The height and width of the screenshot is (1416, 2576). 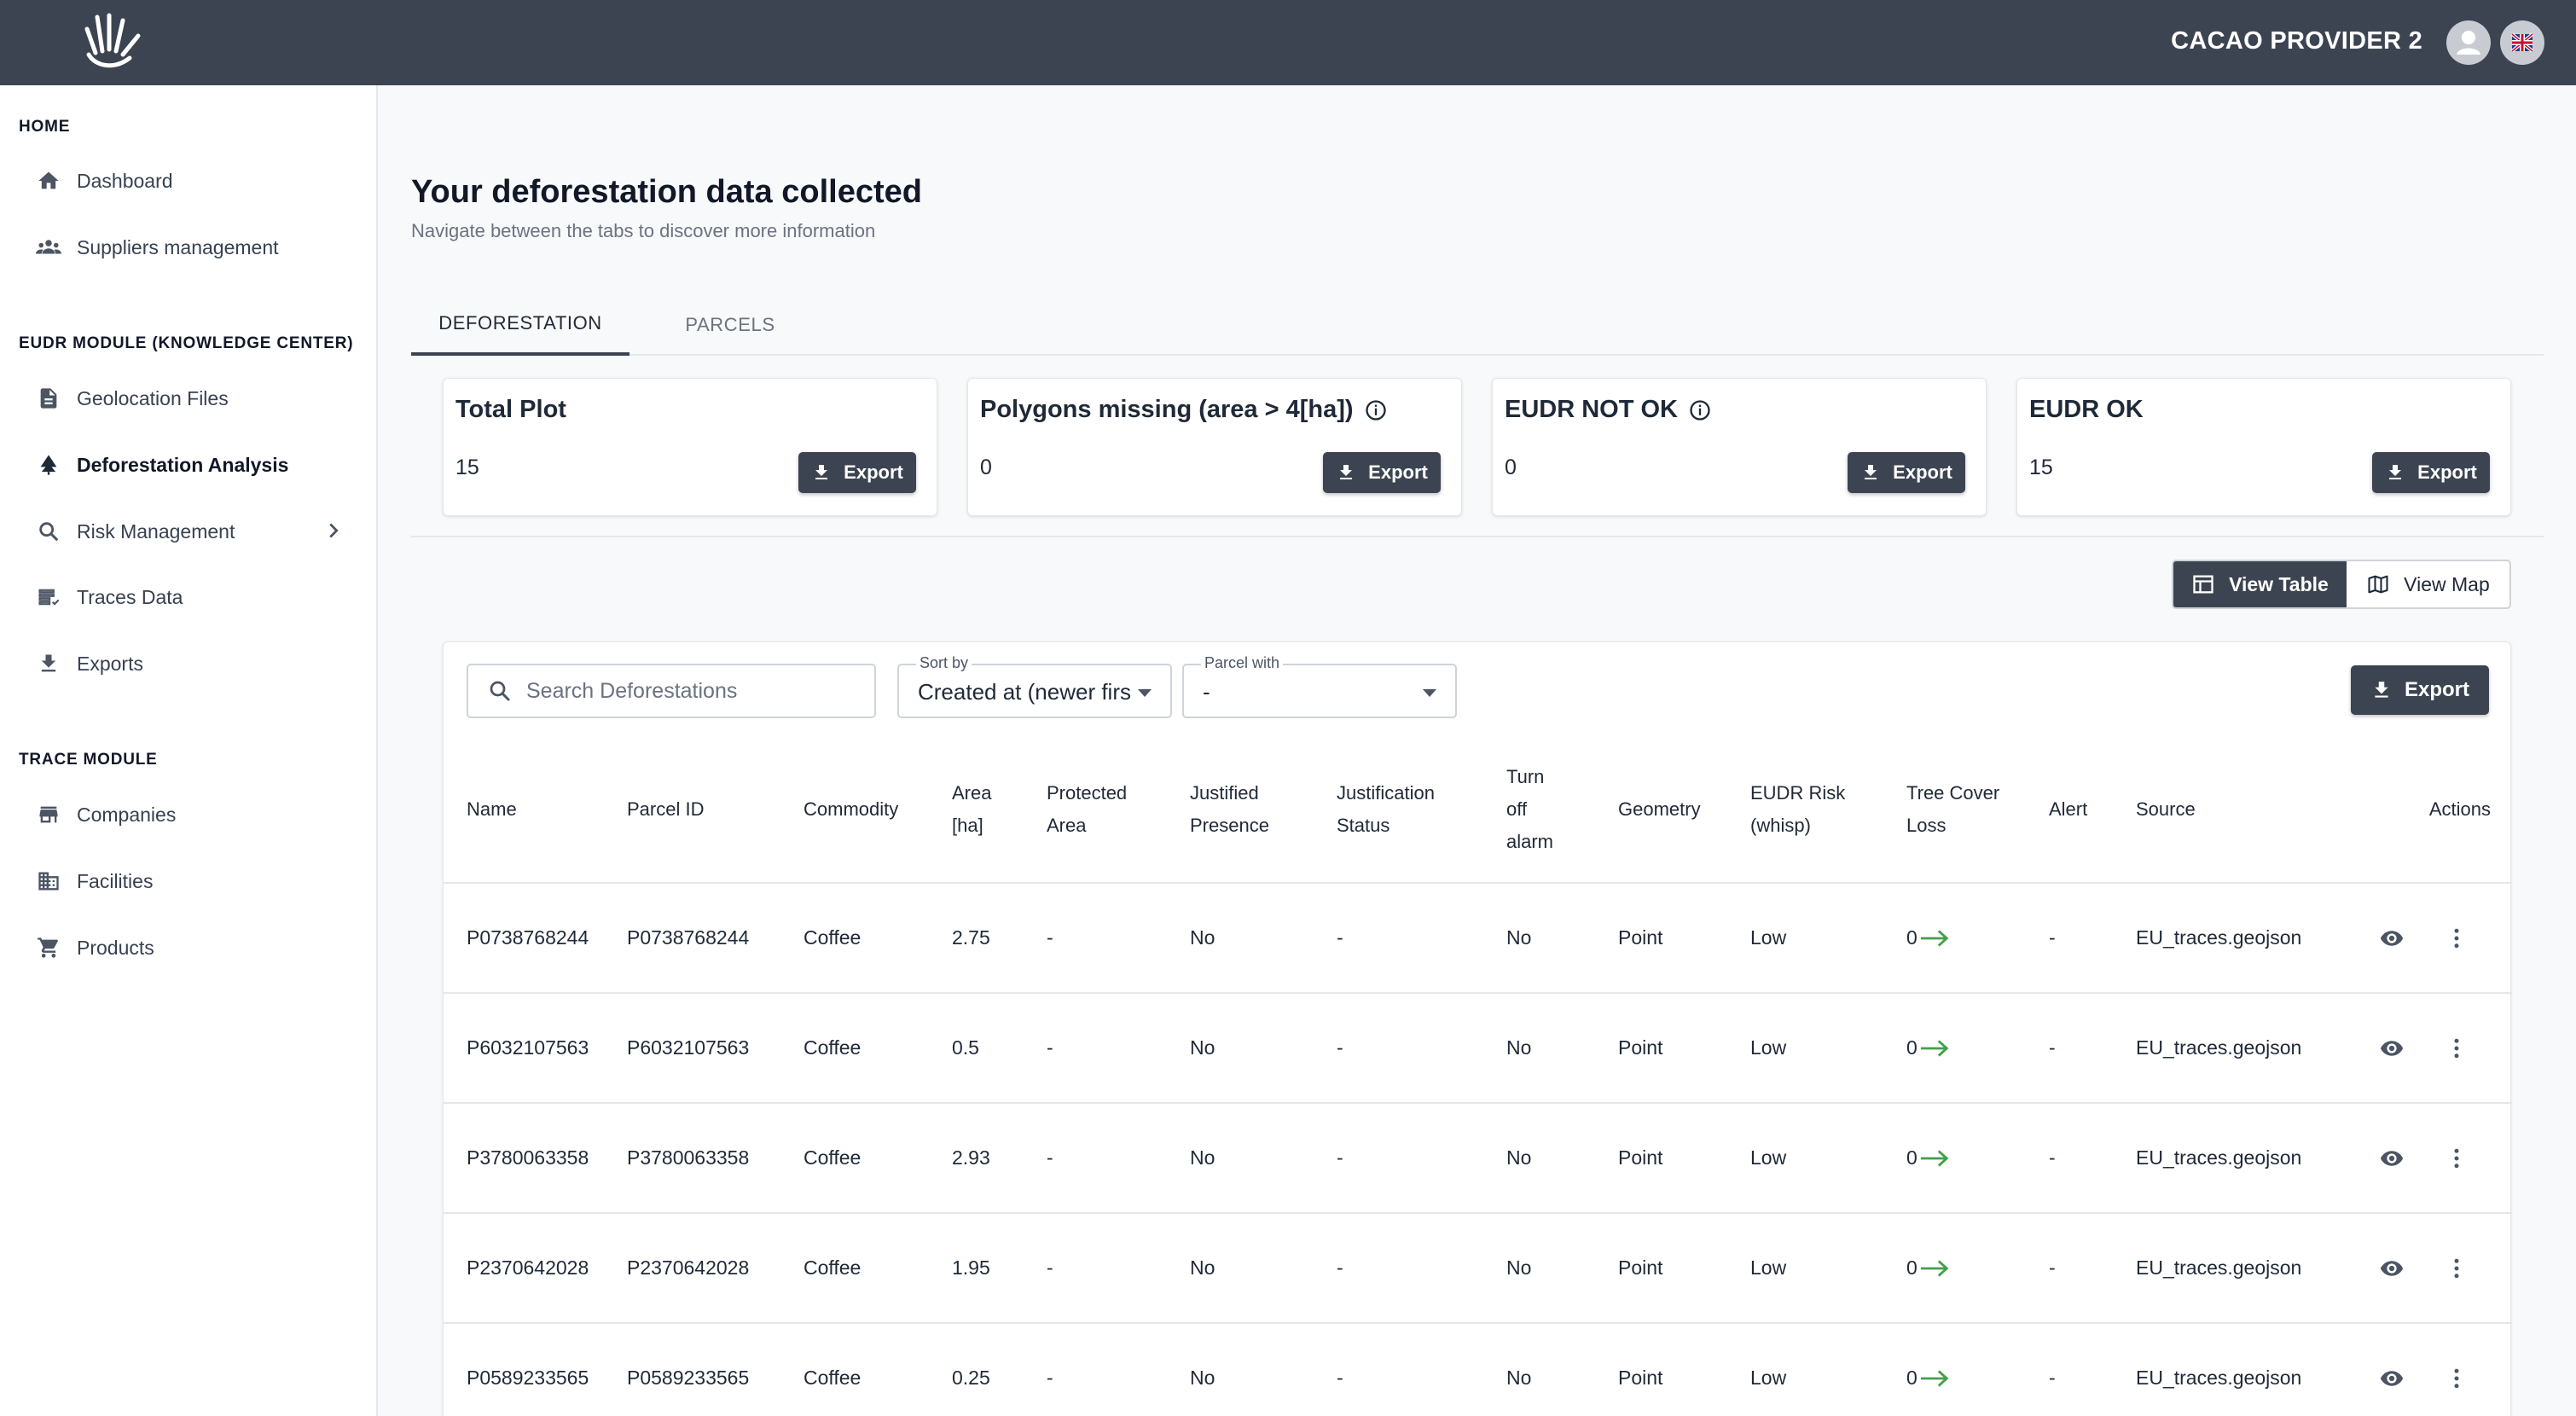 What do you see at coordinates (1214, 447) in the screenshot?
I see `stat-card-polygons-missing: Polygons missing (area > 4[ha]) 0 Export` at bounding box center [1214, 447].